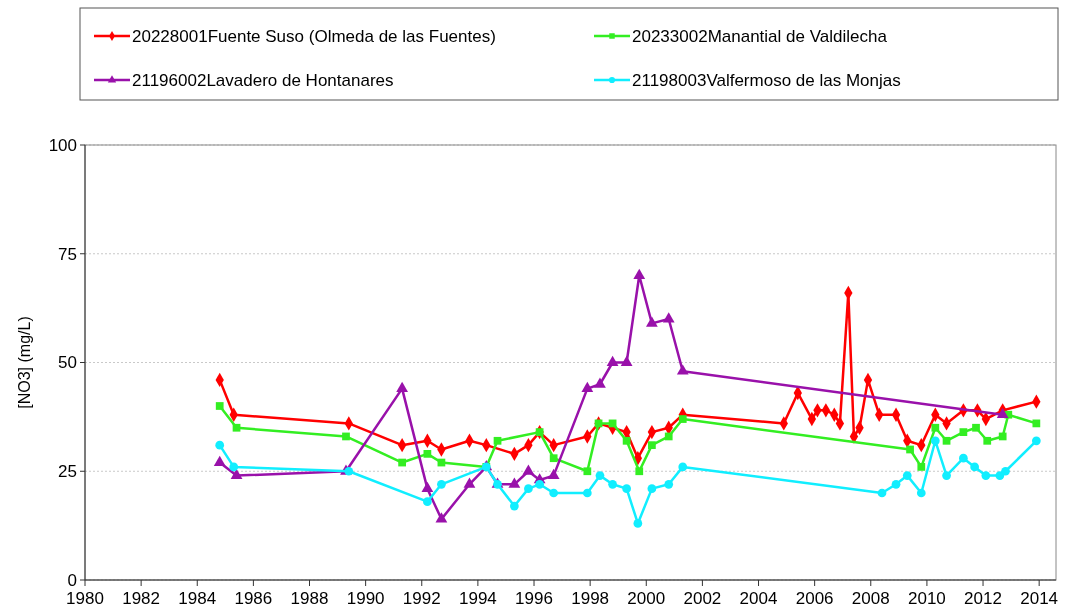 The width and height of the screenshot is (1066, 616). Describe the element at coordinates (24, 362) in the screenshot. I see `y-axis-title: [NO3] (mg/L)` at that location.